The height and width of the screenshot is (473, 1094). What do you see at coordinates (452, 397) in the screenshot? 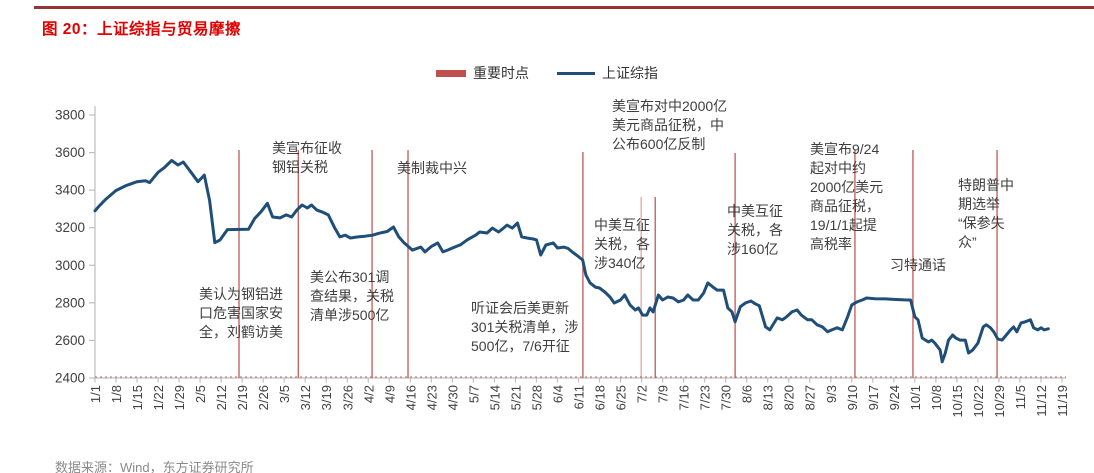
I see `x-tick-label: 4/30` at bounding box center [452, 397].